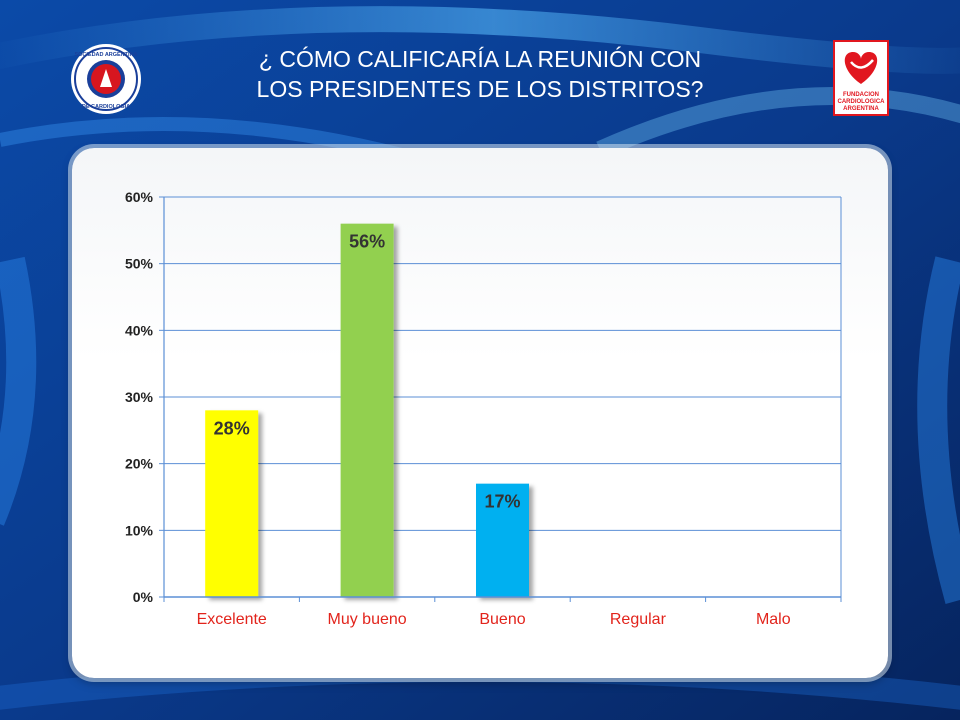 The height and width of the screenshot is (720, 960). What do you see at coordinates (139, 464) in the screenshot?
I see `y-tick-label: 20%` at bounding box center [139, 464].